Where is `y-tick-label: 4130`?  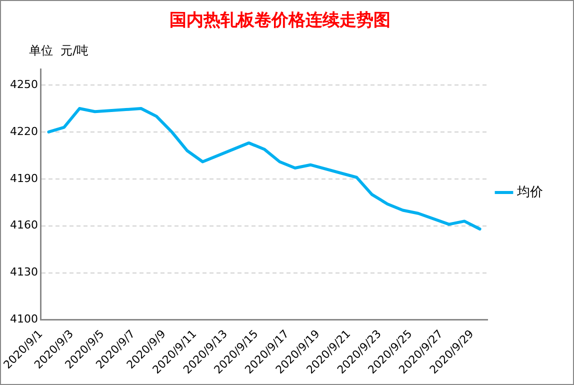 y-tick-label: 4130 is located at coordinates (24, 272).